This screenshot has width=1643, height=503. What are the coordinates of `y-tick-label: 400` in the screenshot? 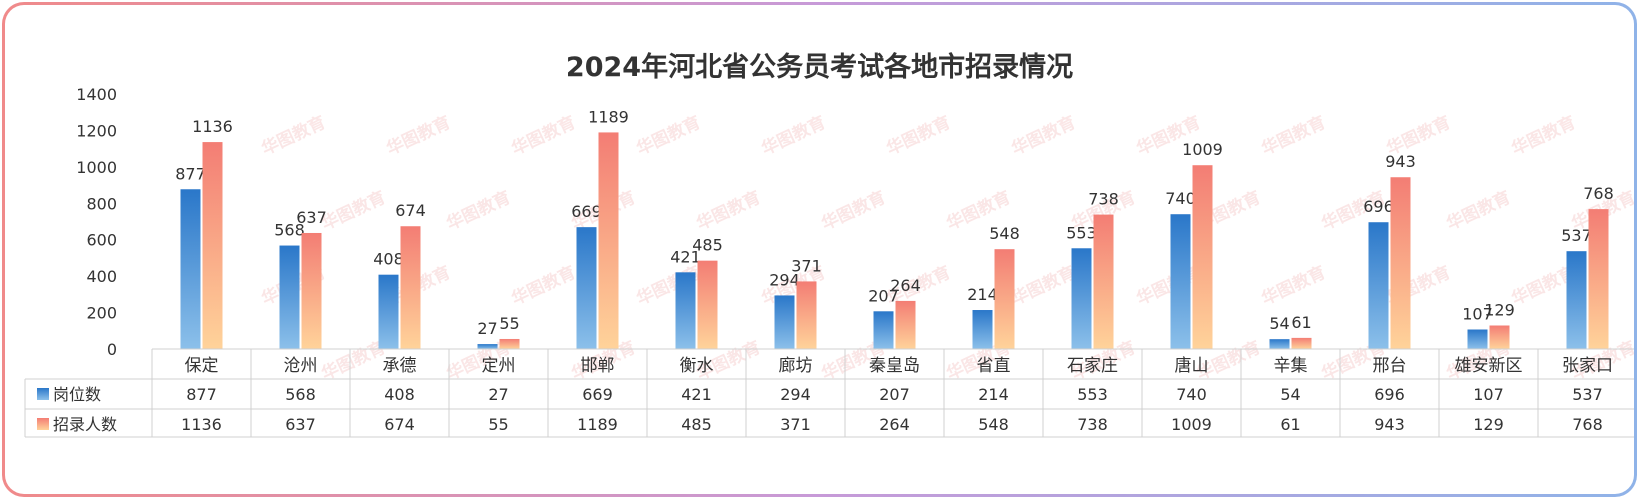 It's located at (101, 276).